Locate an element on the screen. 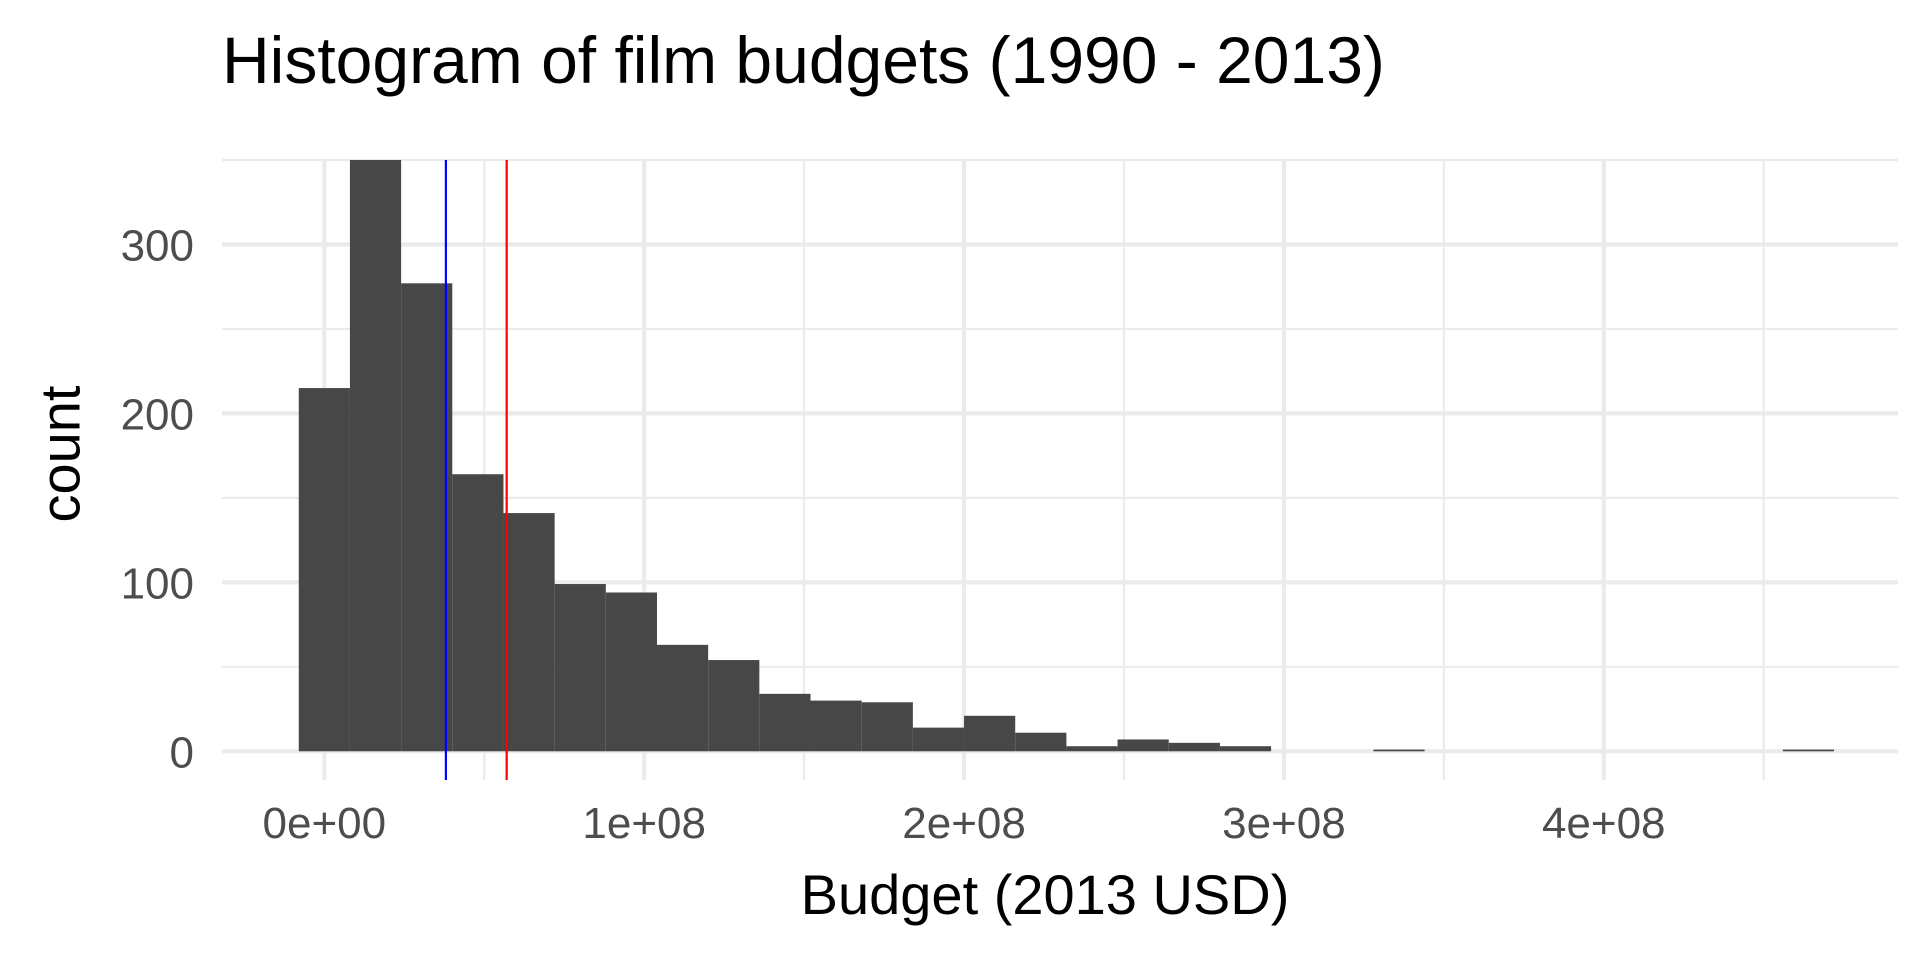 Image resolution: width=1920 pixels, height=960 pixels. y-tick-label: 200 is located at coordinates (157, 414).